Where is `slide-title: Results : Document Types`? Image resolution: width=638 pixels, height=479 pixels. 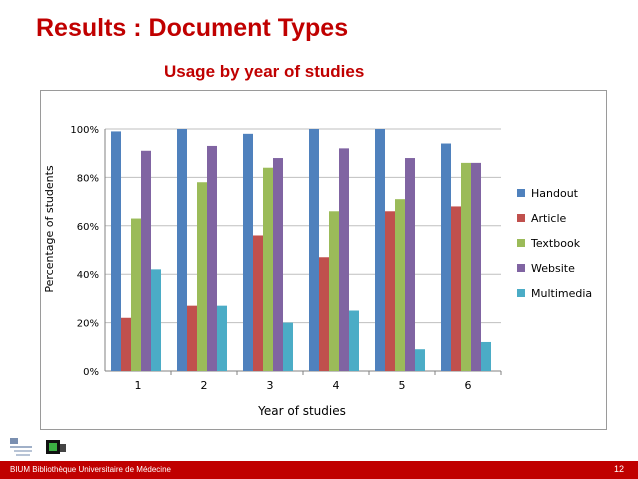
slide-title: Results : Document Types is located at coordinates (192, 28).